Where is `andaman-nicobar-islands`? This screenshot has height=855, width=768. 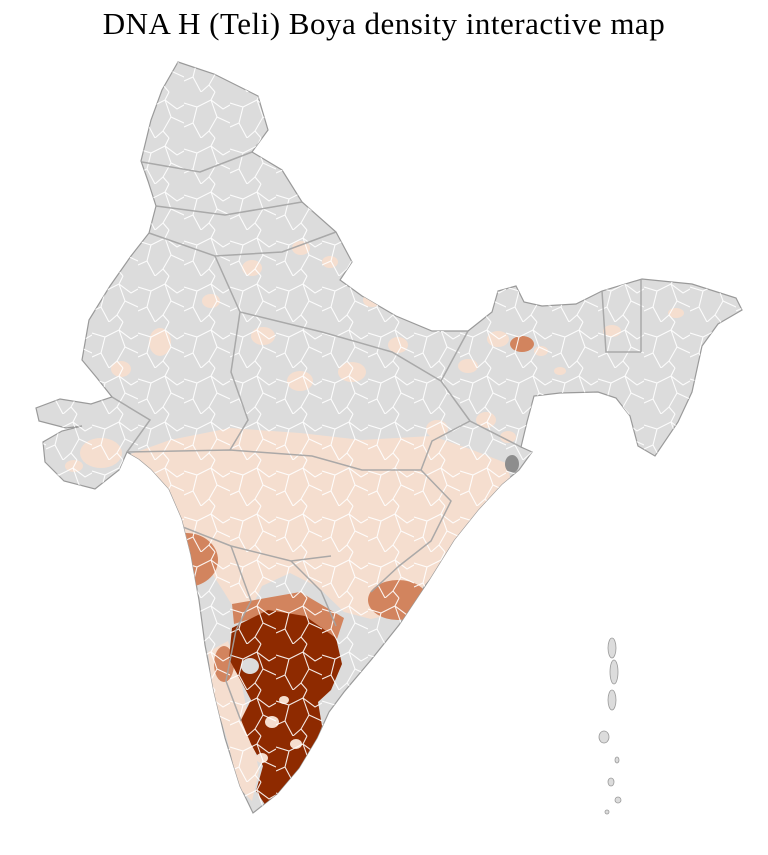
andaman-nicobar-islands is located at coordinates (610, 726).